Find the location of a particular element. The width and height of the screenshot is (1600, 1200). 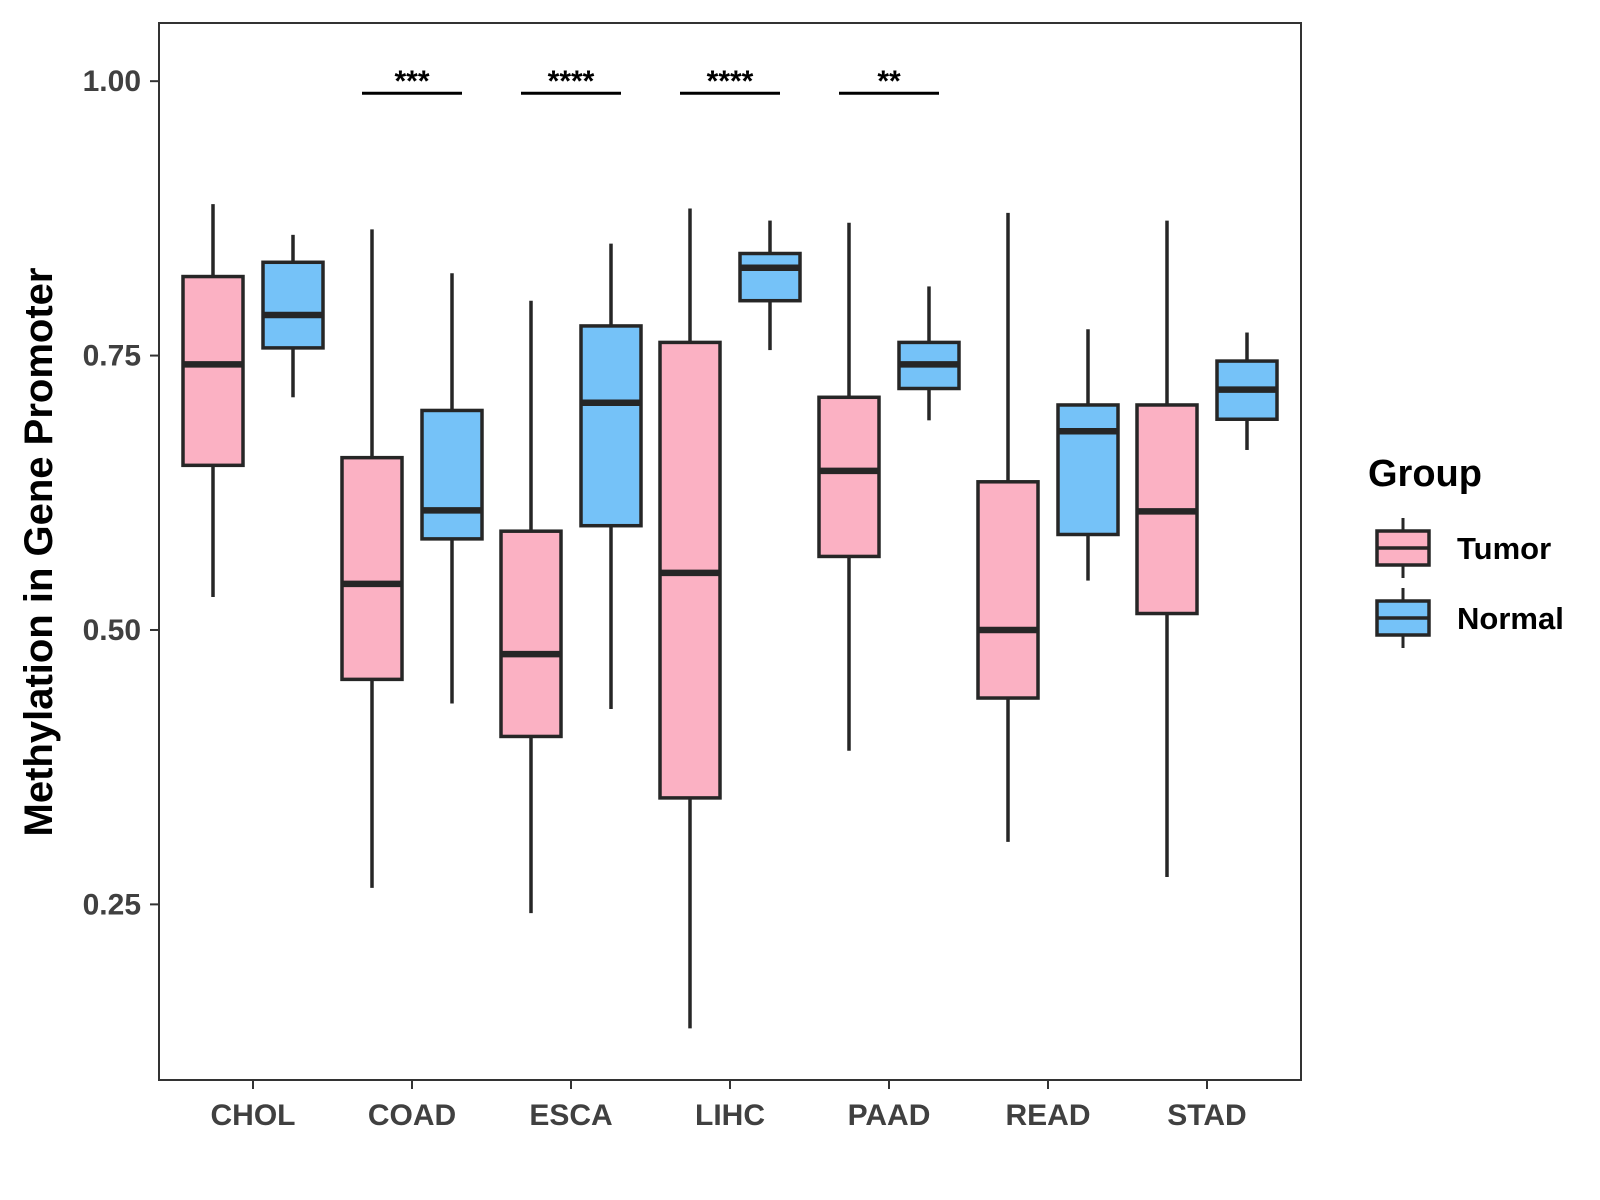

legend-entry-normal: Normal is located at coordinates (1469, 618).